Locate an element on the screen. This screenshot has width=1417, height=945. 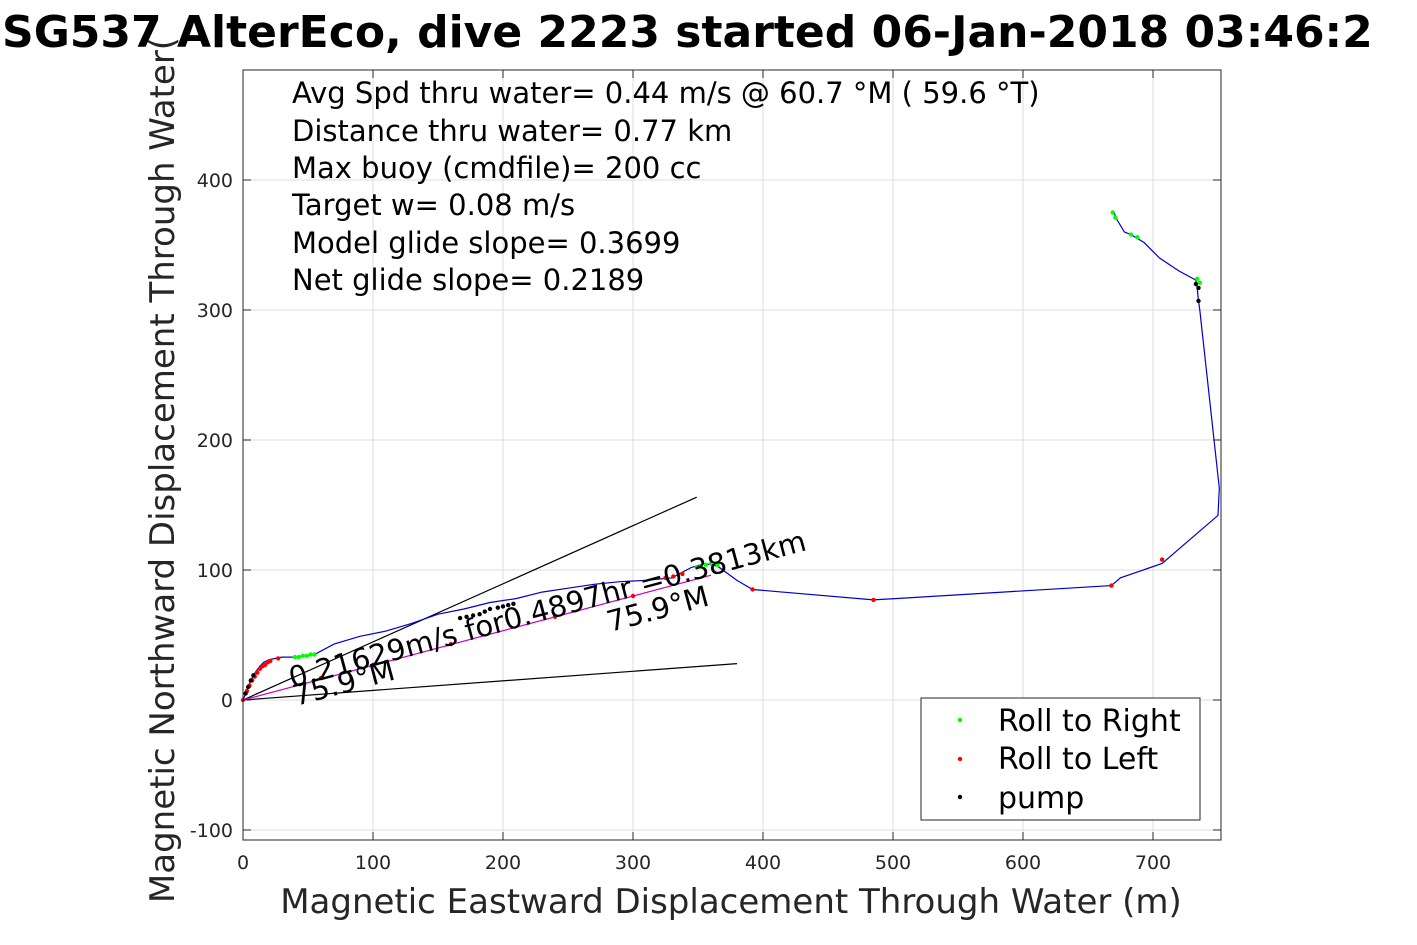
legend-marker-roll-left is located at coordinates (960, 759).